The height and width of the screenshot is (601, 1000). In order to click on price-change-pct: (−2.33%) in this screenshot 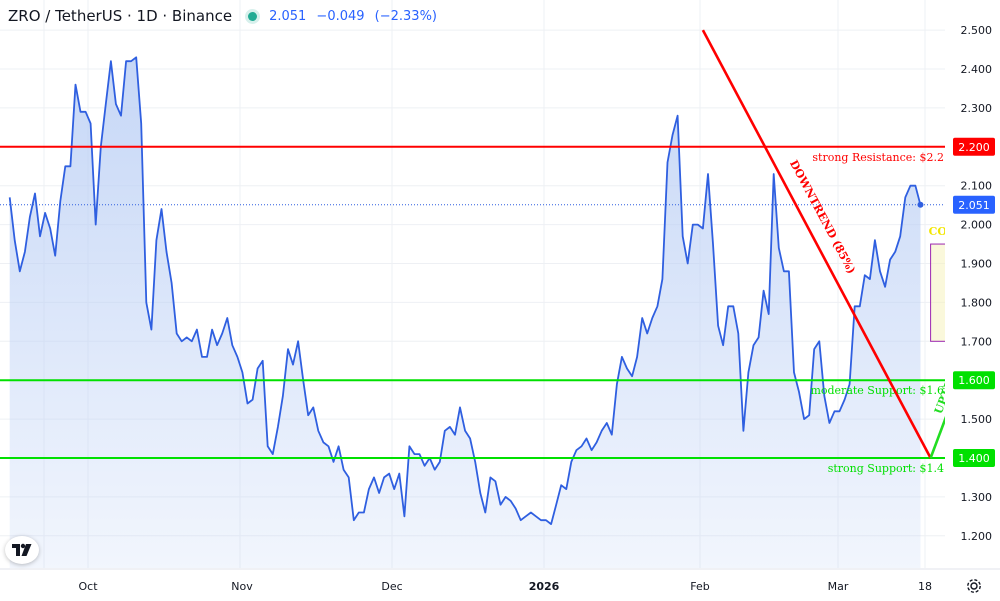, I will do `click(406, 16)`.